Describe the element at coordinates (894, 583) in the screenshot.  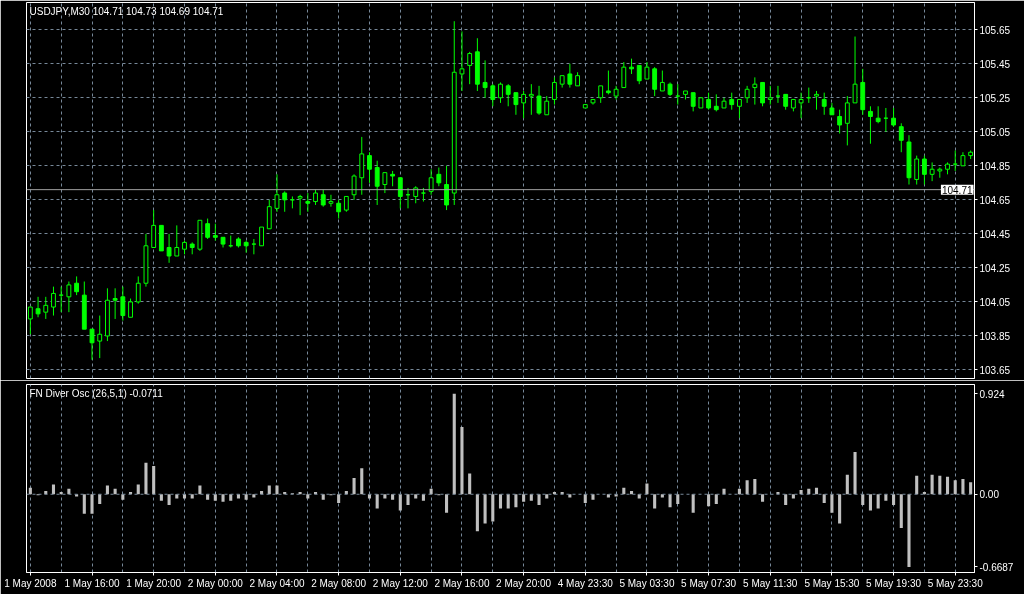
I see `x-tick-label: 5 May 19:30` at that location.